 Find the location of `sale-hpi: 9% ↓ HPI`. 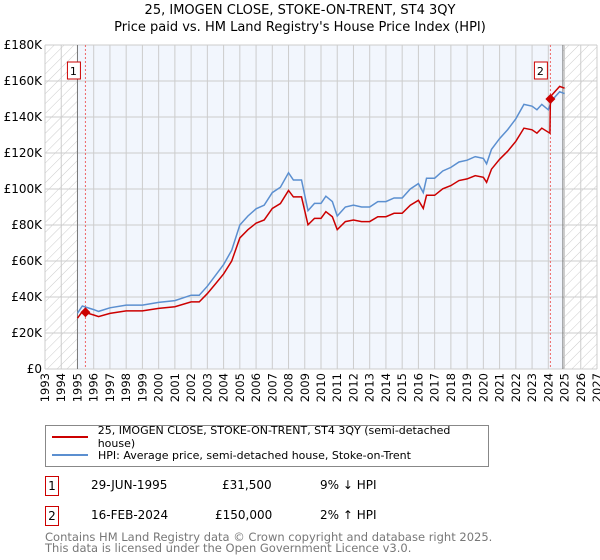

sale-hpi: 9% ↓ HPI is located at coordinates (348, 485).